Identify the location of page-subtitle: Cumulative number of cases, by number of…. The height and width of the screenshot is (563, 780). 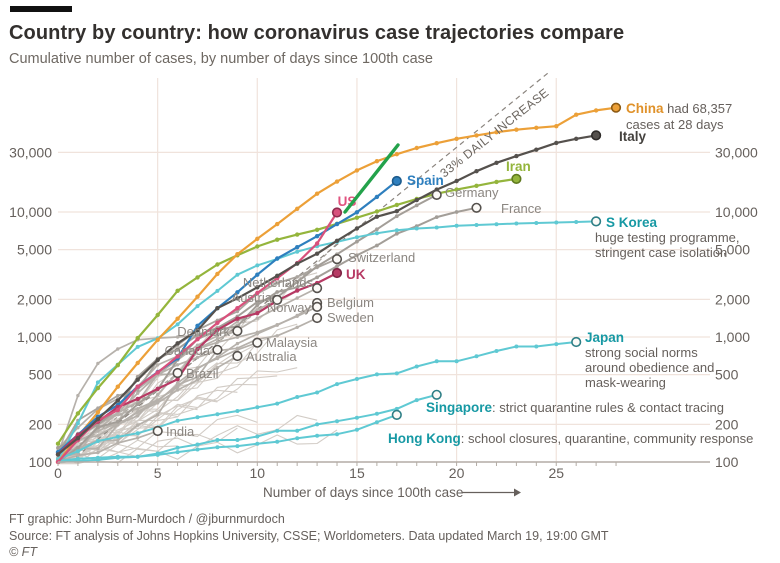
(221, 59).